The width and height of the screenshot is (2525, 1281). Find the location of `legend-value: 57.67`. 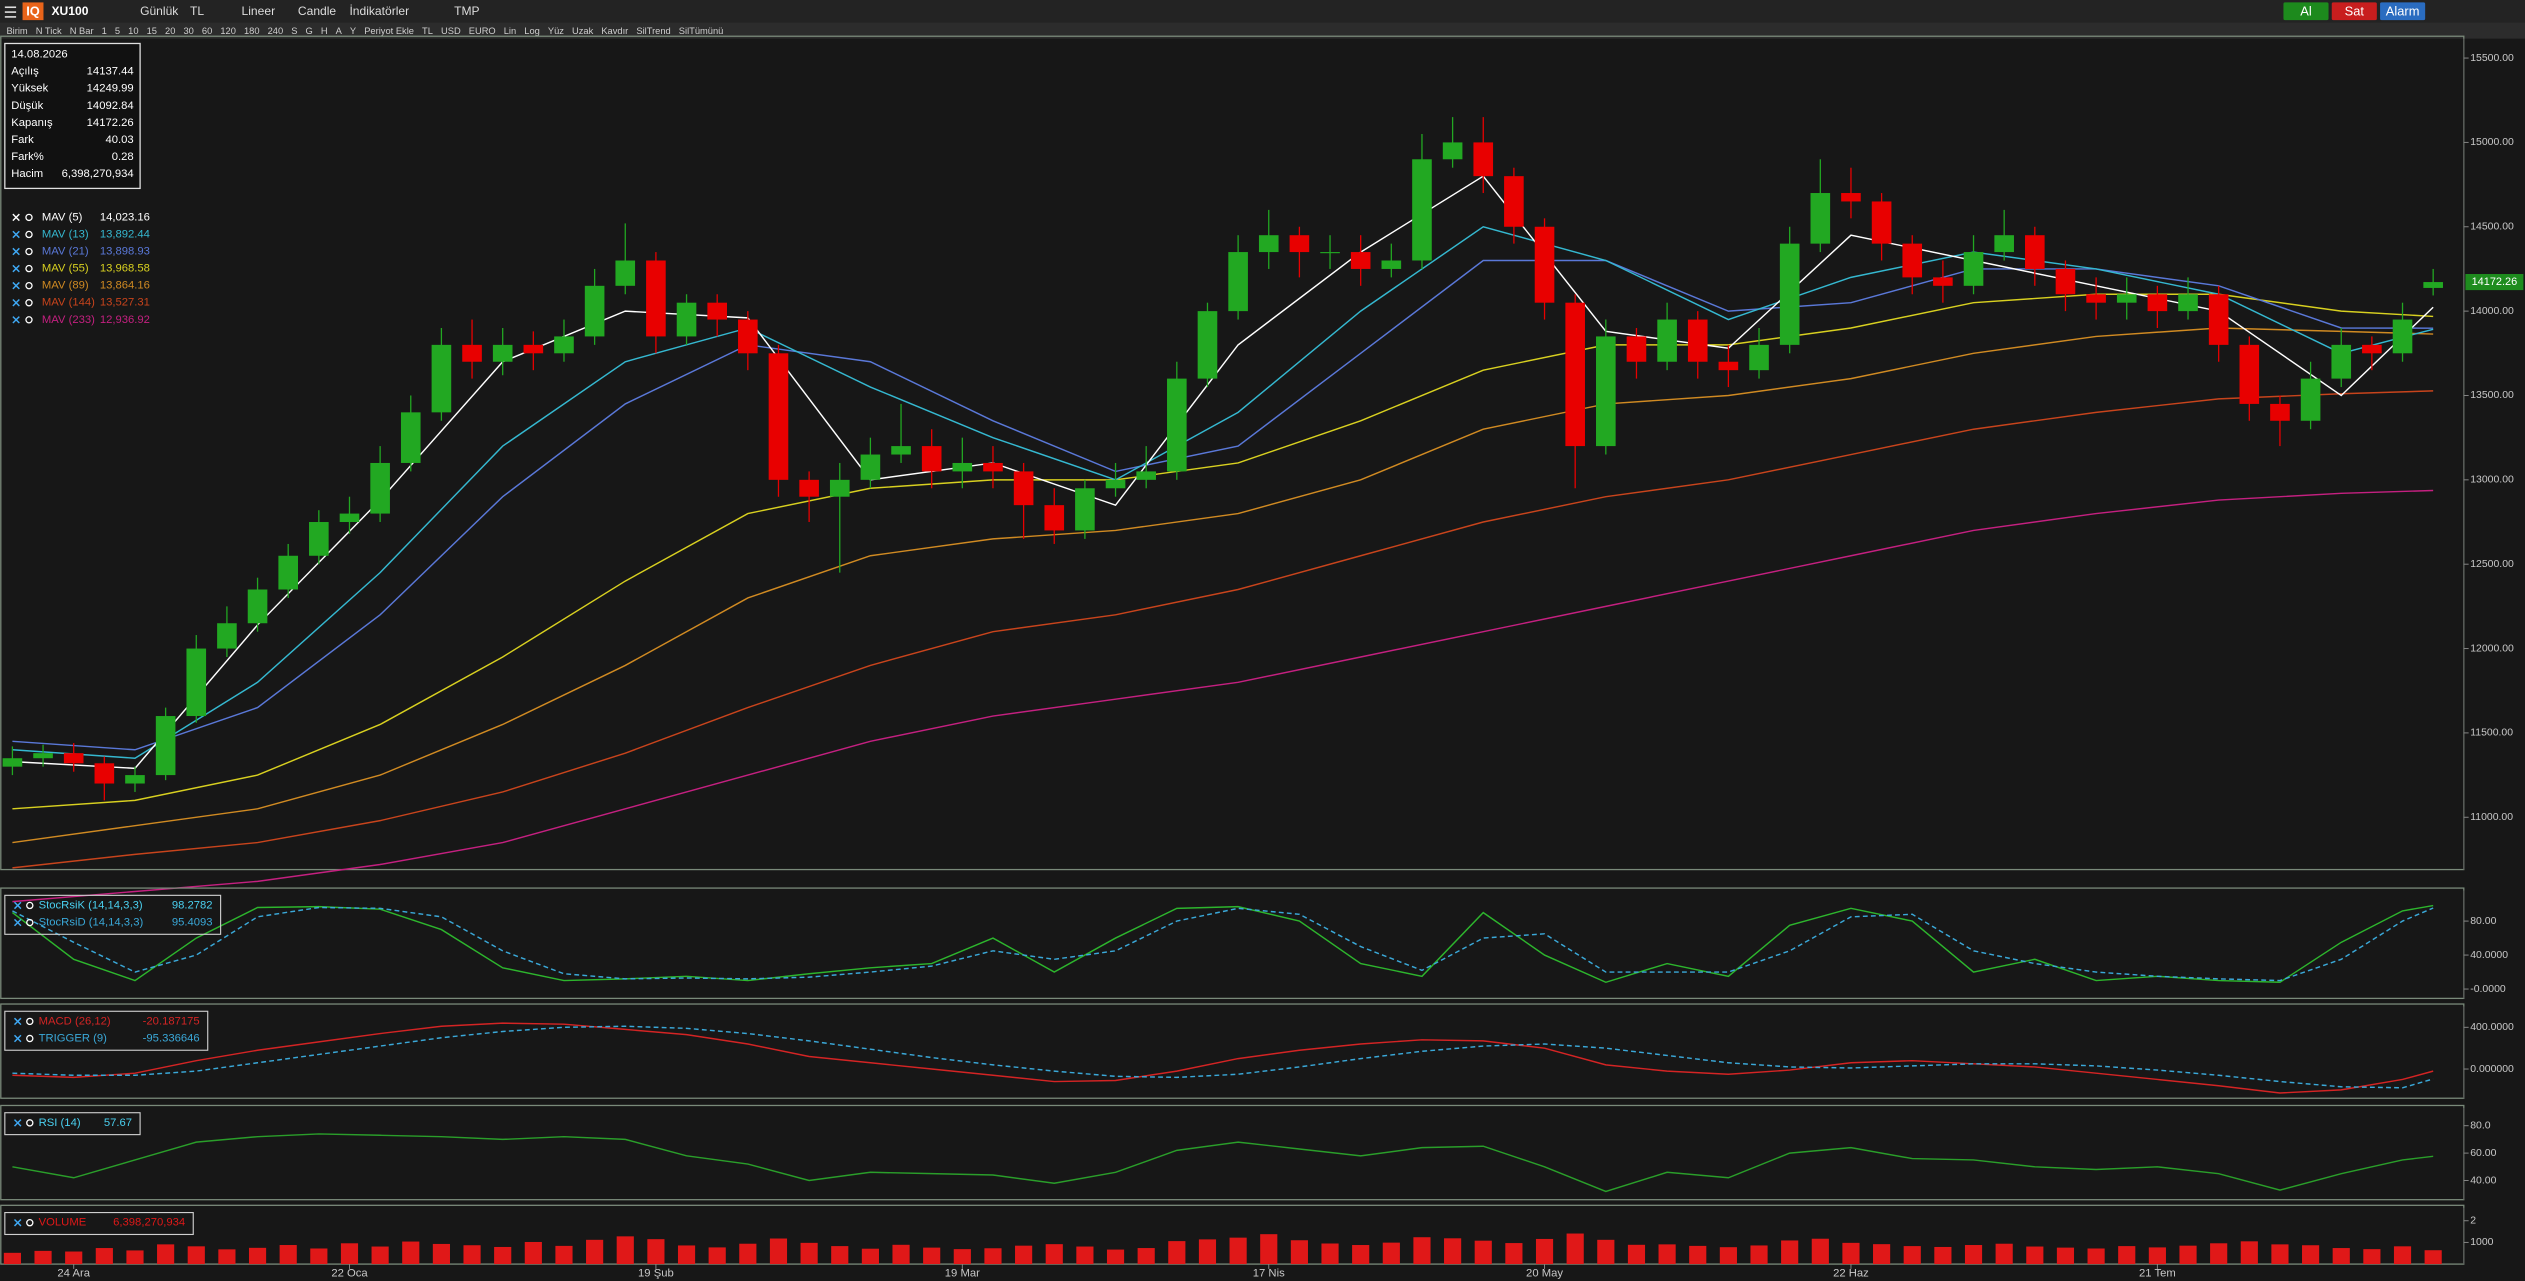

legend-value: 57.67 is located at coordinates (118, 1123).